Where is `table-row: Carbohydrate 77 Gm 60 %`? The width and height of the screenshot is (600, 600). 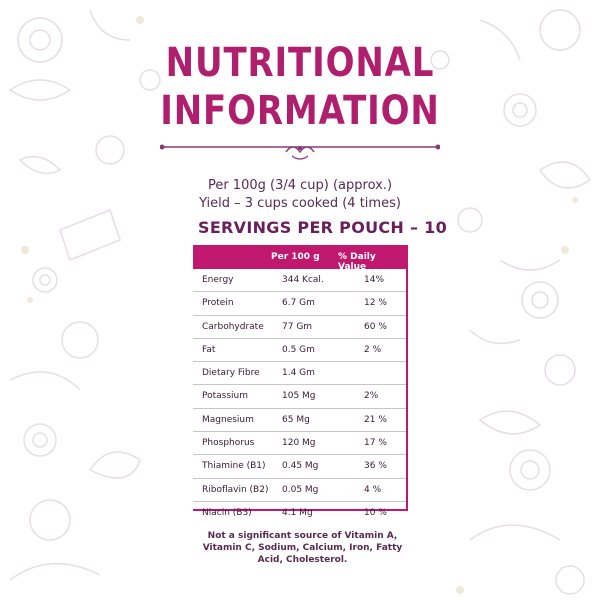
table-row: Carbohydrate 77 Gm 60 % is located at coordinates (299, 327).